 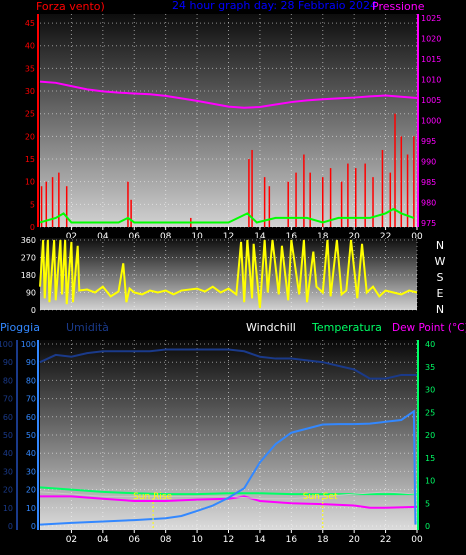 What do you see at coordinates (32, 227) in the screenshot?
I see `y-left-tick-label: 0` at bounding box center [32, 227].